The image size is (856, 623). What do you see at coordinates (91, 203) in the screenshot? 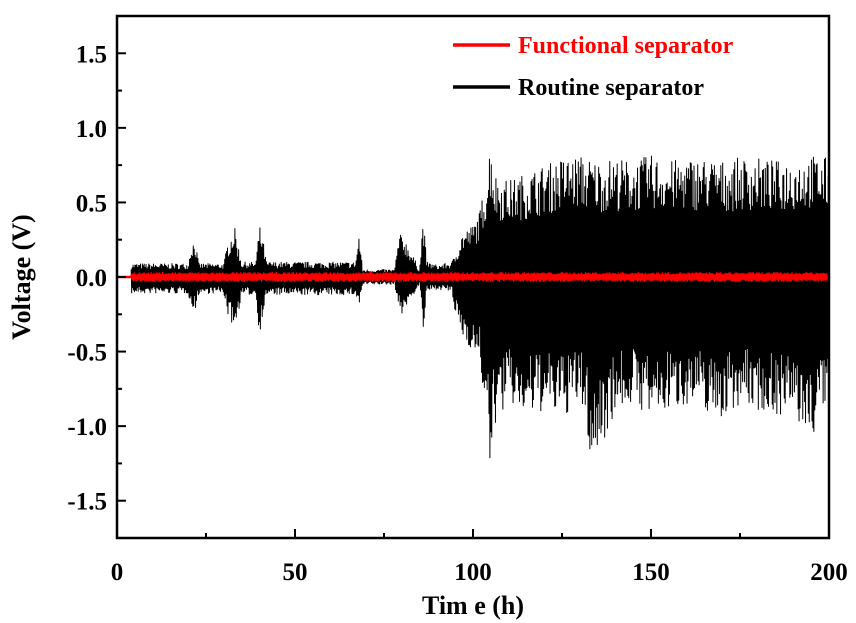
I see `y-tick-label: 0.5` at bounding box center [91, 203].